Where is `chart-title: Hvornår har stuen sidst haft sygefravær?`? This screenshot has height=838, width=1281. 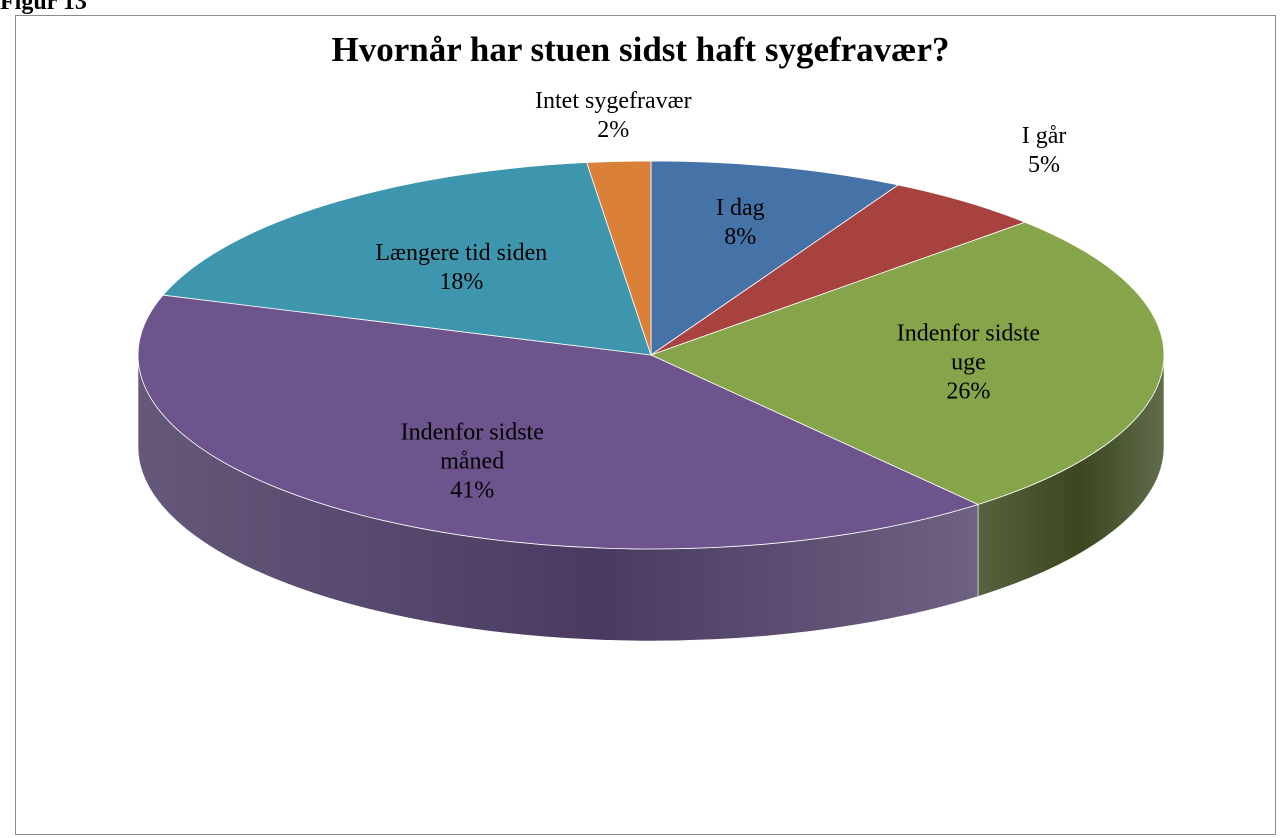
chart-title: Hvornår har stuen sidst haft sygefravær? is located at coordinates (640, 49).